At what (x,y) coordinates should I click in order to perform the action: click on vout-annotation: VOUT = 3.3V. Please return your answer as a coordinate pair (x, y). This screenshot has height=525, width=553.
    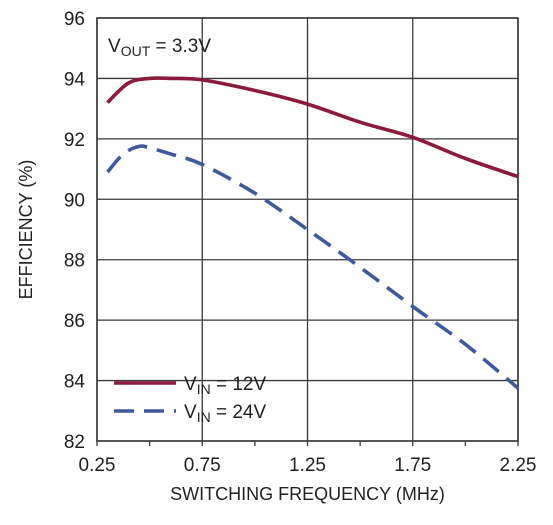
    Looking at the image, I should click on (159, 47).